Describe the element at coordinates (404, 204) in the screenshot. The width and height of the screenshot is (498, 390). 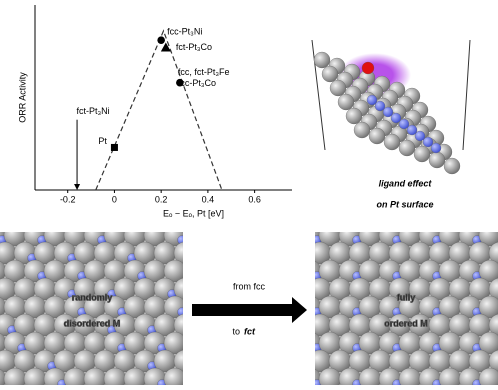
I see `caption: on Pt surface` at that location.